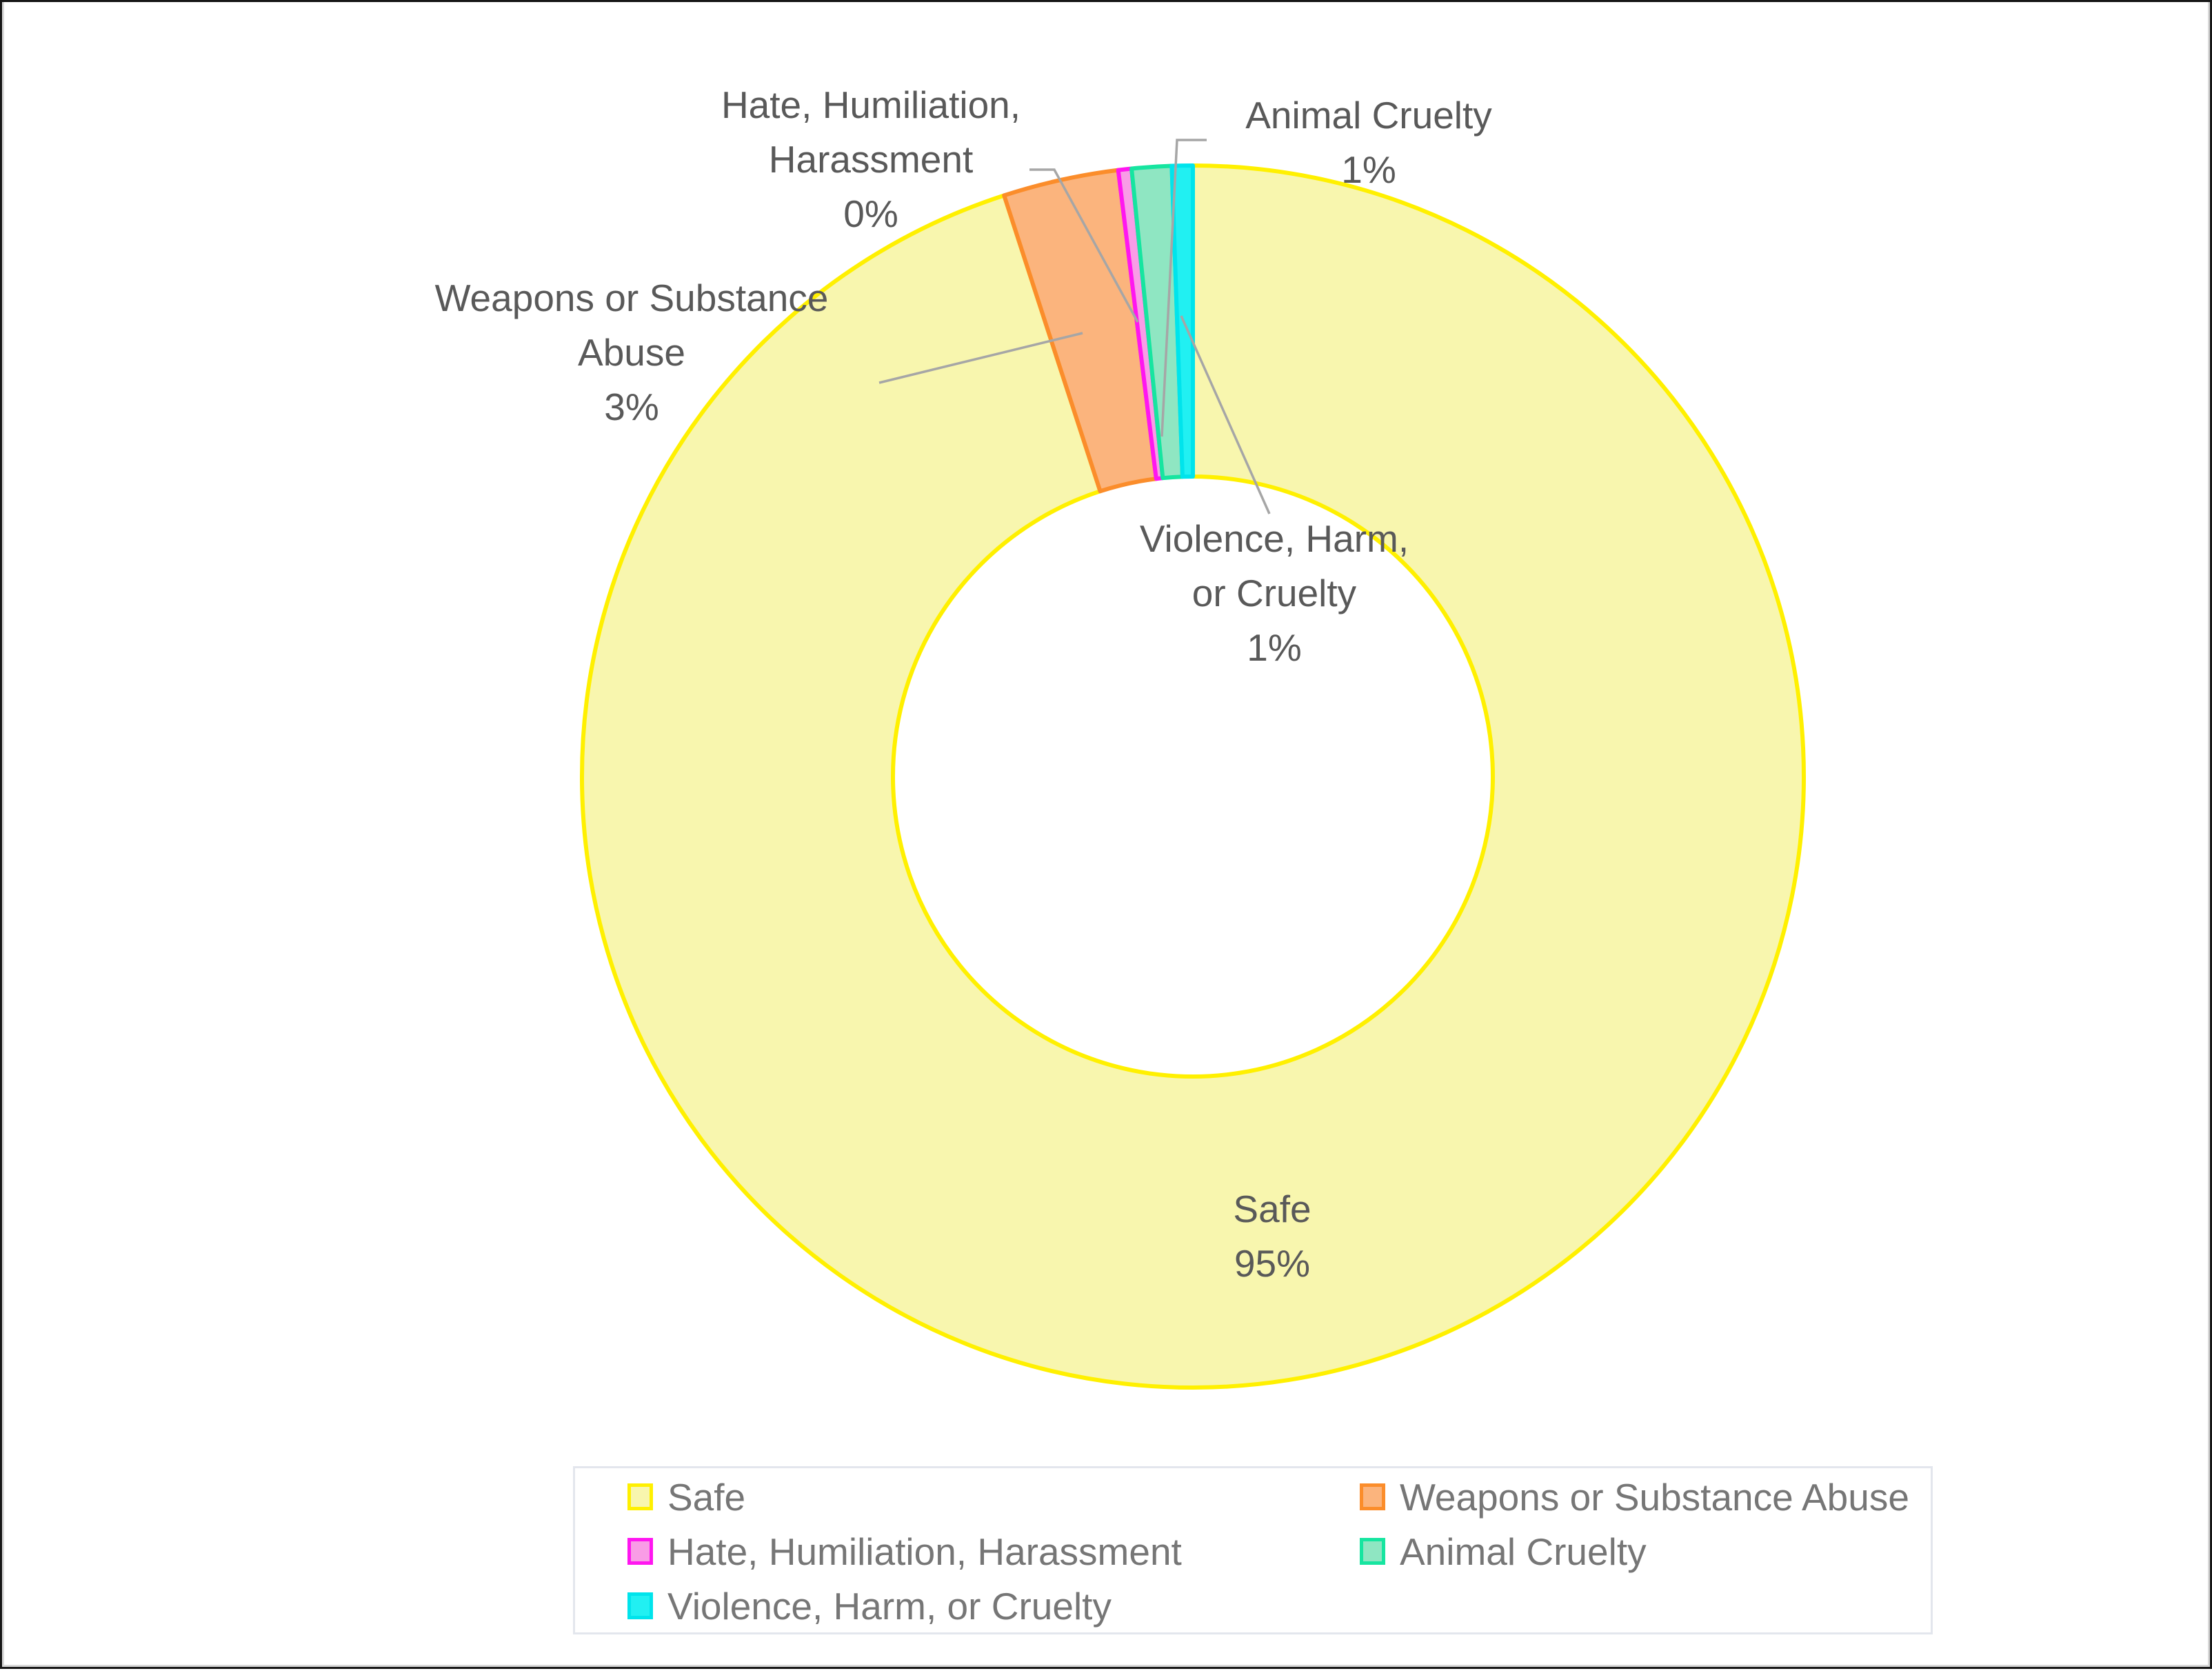  What do you see at coordinates (1654, 1497) in the screenshot?
I see `legend-label-weapons-substance-abuse: Weapons or Substance Abuse` at bounding box center [1654, 1497].